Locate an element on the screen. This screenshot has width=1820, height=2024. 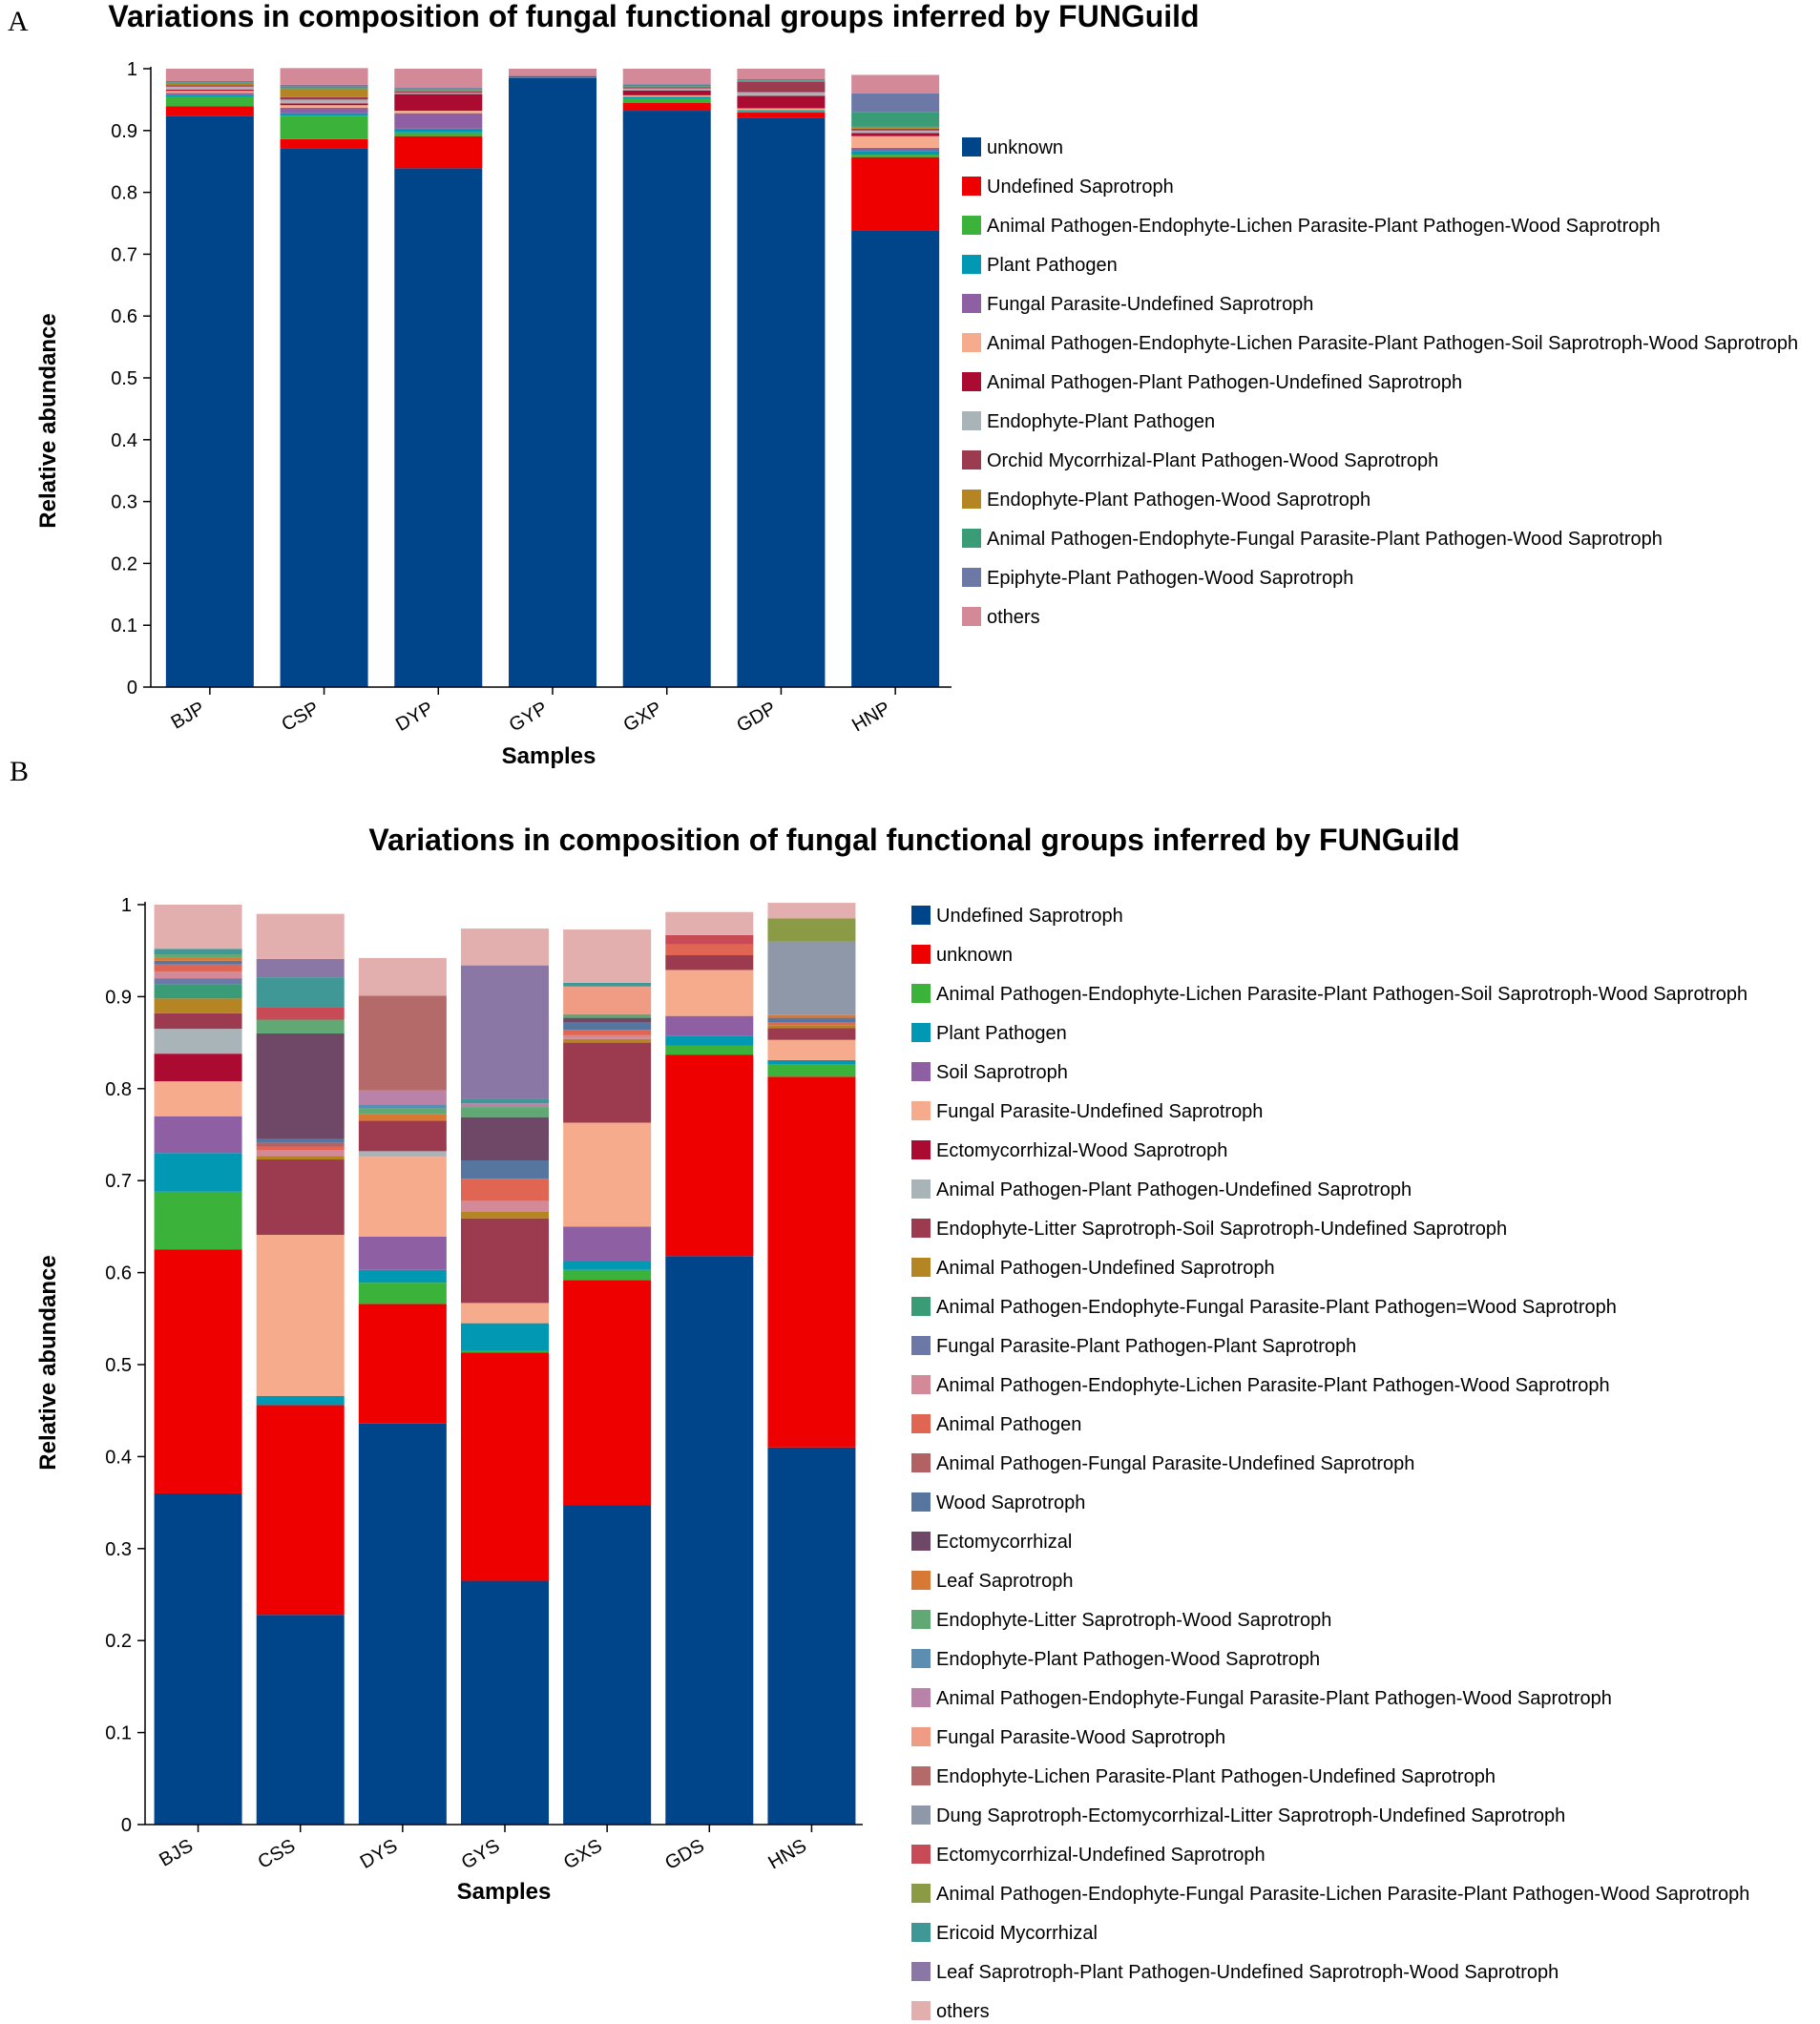
x-tick-label: GYS is located at coordinates (481, 1854).